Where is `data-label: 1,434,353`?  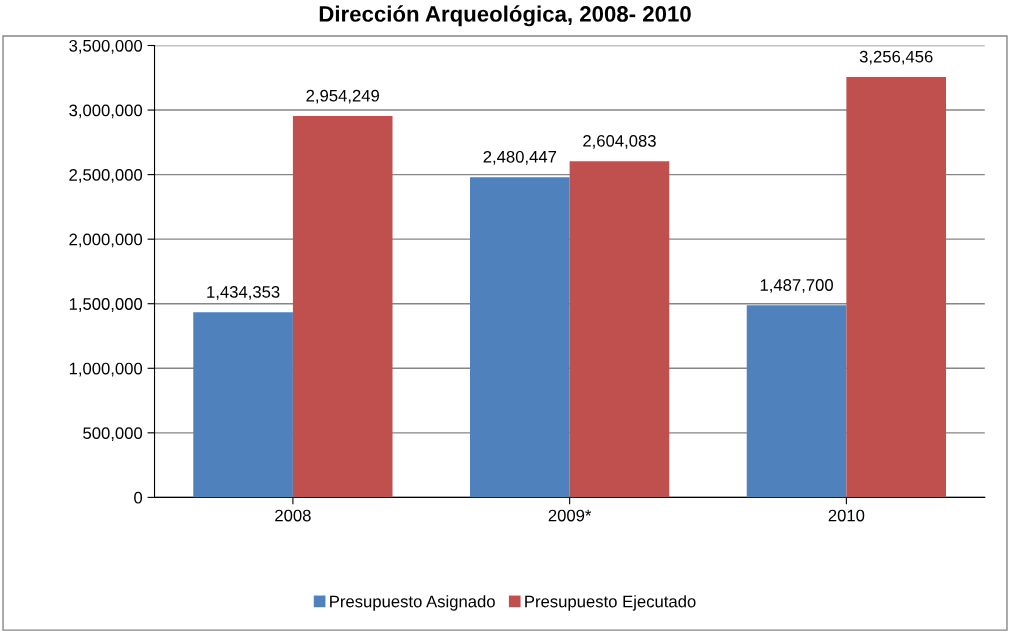 data-label: 1,434,353 is located at coordinates (243, 292).